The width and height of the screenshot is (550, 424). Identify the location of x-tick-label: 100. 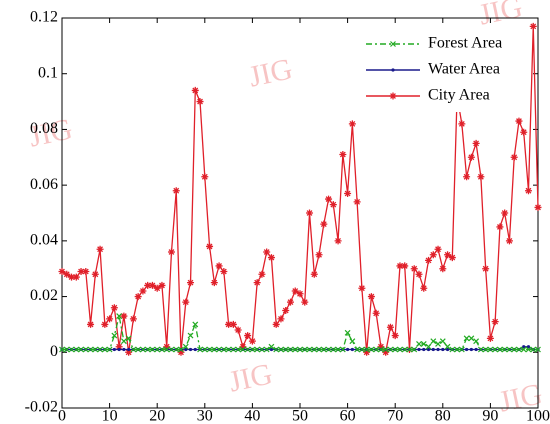
(538, 416).